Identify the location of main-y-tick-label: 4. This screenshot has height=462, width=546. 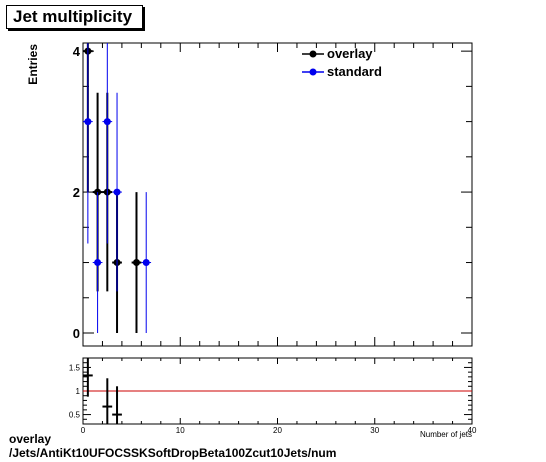
(77, 51).